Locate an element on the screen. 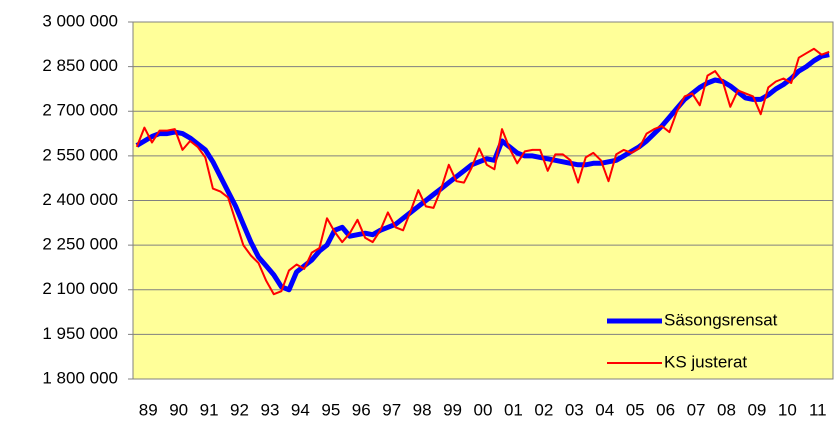 The height and width of the screenshot is (430, 839). x-tick-label: 91 is located at coordinates (209, 409).